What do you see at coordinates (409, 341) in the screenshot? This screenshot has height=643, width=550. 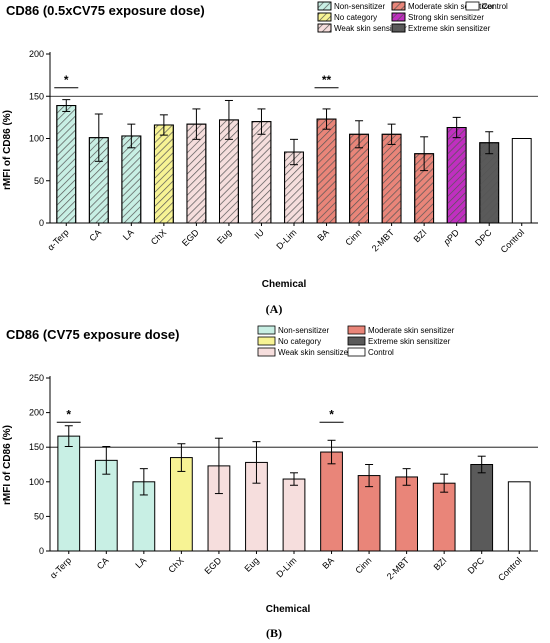 I see `panel-b-legend-label: Extreme skin sensitizer` at bounding box center [409, 341].